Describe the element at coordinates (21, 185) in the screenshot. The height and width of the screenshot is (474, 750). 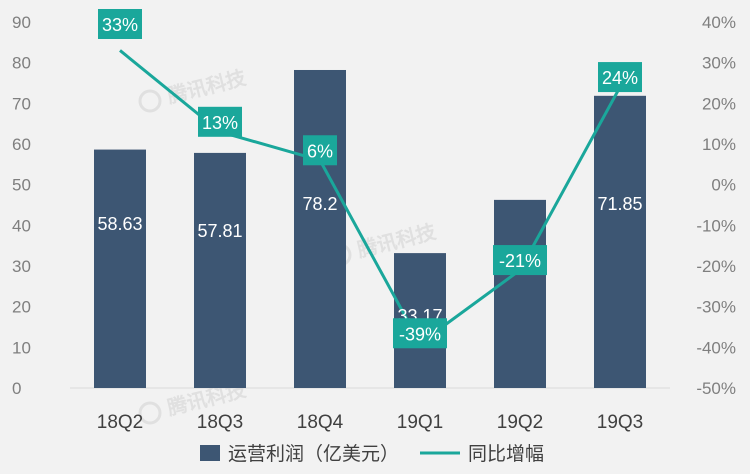
I see `y-left-tick-label: 50` at that location.